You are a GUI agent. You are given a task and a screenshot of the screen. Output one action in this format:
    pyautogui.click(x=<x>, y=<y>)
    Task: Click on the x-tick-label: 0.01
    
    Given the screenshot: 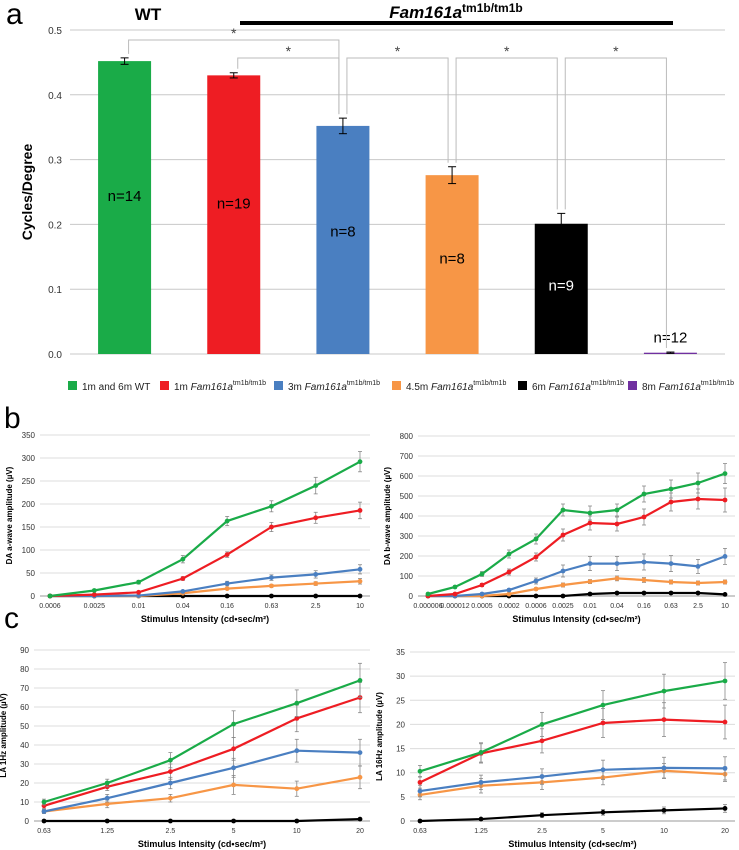 What is the action you would take?
    pyautogui.click(x=139, y=606)
    